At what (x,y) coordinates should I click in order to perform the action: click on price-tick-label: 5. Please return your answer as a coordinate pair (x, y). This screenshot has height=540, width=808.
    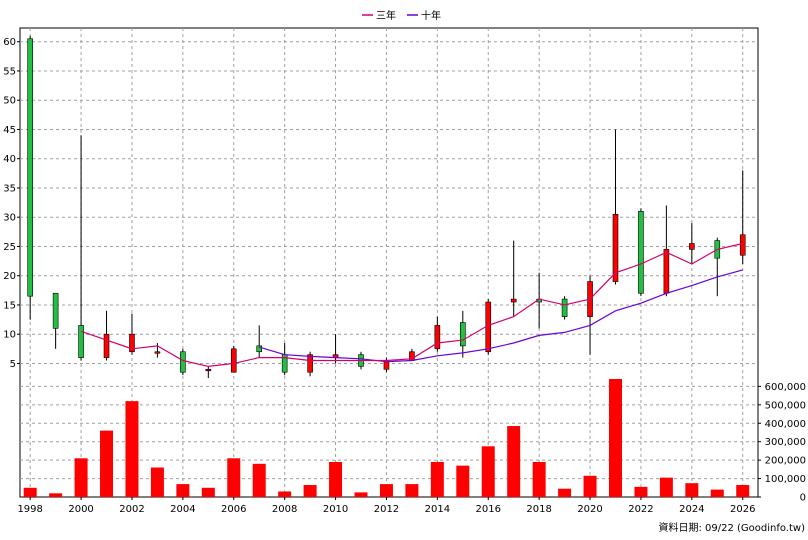
    Looking at the image, I should click on (13, 364).